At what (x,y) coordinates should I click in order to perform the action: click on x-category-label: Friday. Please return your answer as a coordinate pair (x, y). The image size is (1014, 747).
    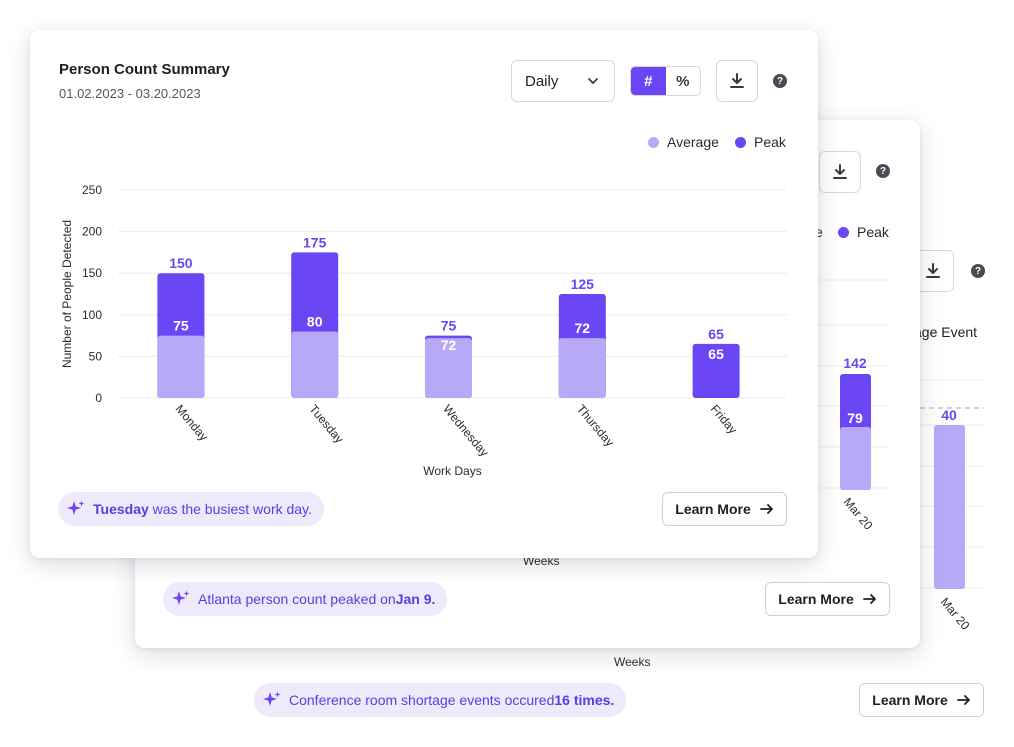
    Looking at the image, I should click on (724, 419).